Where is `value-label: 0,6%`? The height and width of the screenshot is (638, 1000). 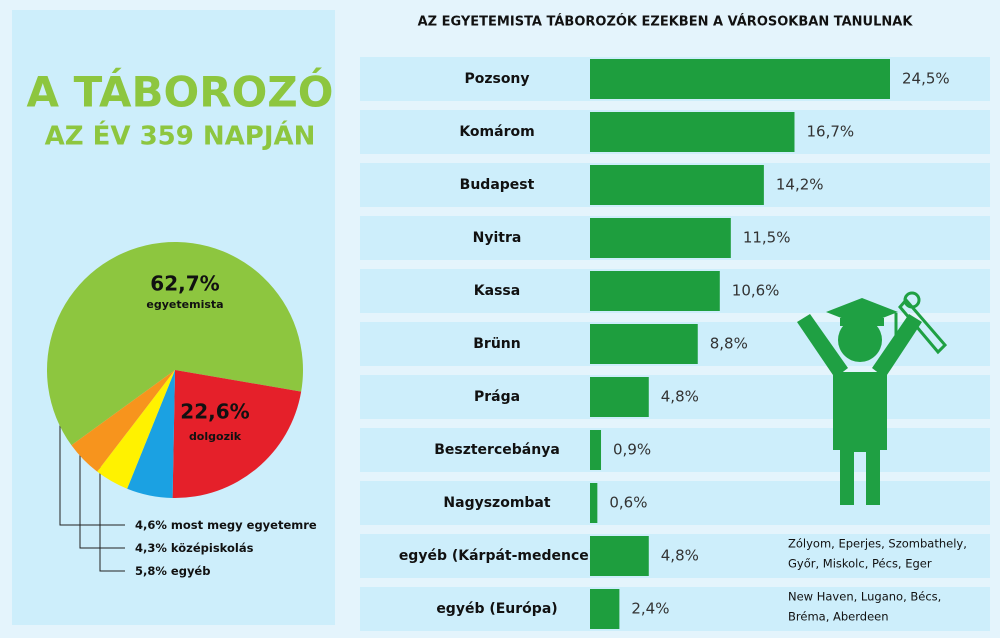
value-label: 0,6% is located at coordinates (628, 503).